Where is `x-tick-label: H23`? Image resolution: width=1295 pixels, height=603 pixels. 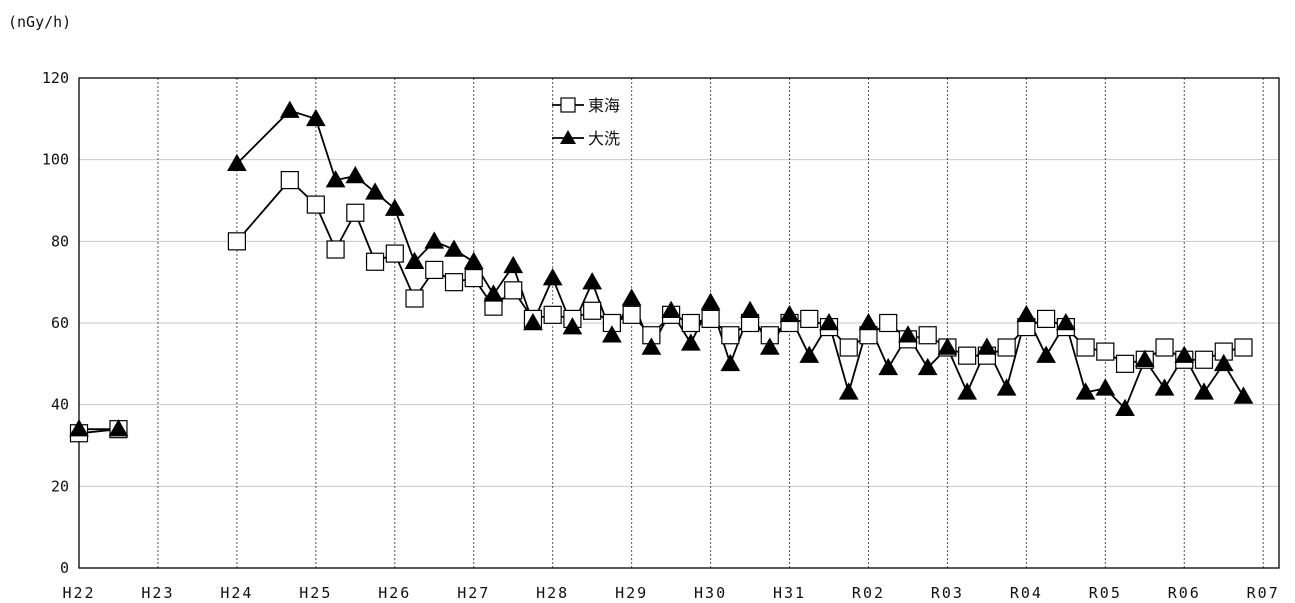
x-tick-label: H23 is located at coordinates (157, 593).